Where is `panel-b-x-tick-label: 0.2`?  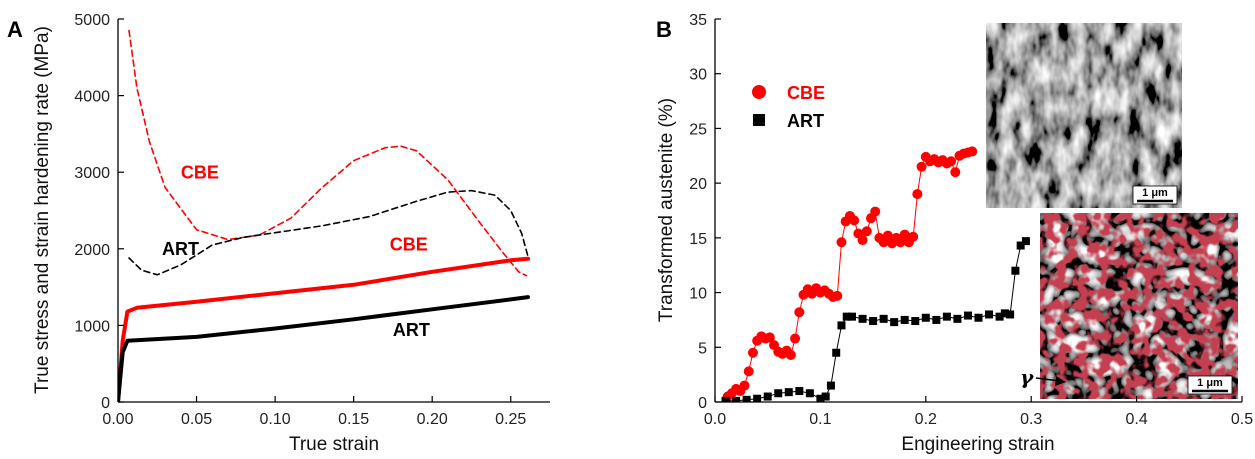
panel-b-x-tick-label: 0.2 is located at coordinates (926, 419).